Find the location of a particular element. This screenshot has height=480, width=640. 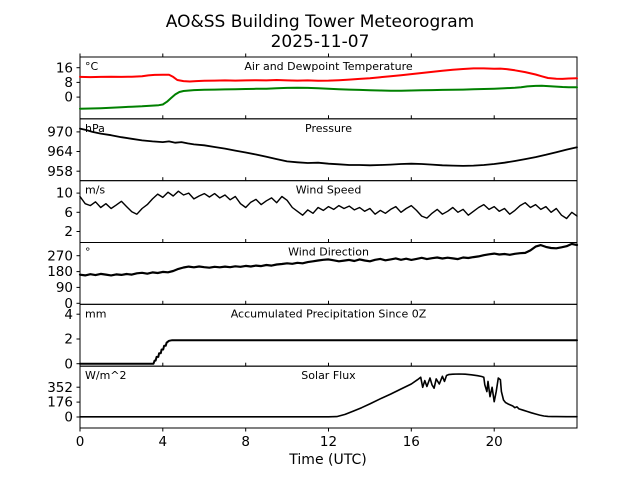

series-dewpoint-temperature is located at coordinates (328, 97).